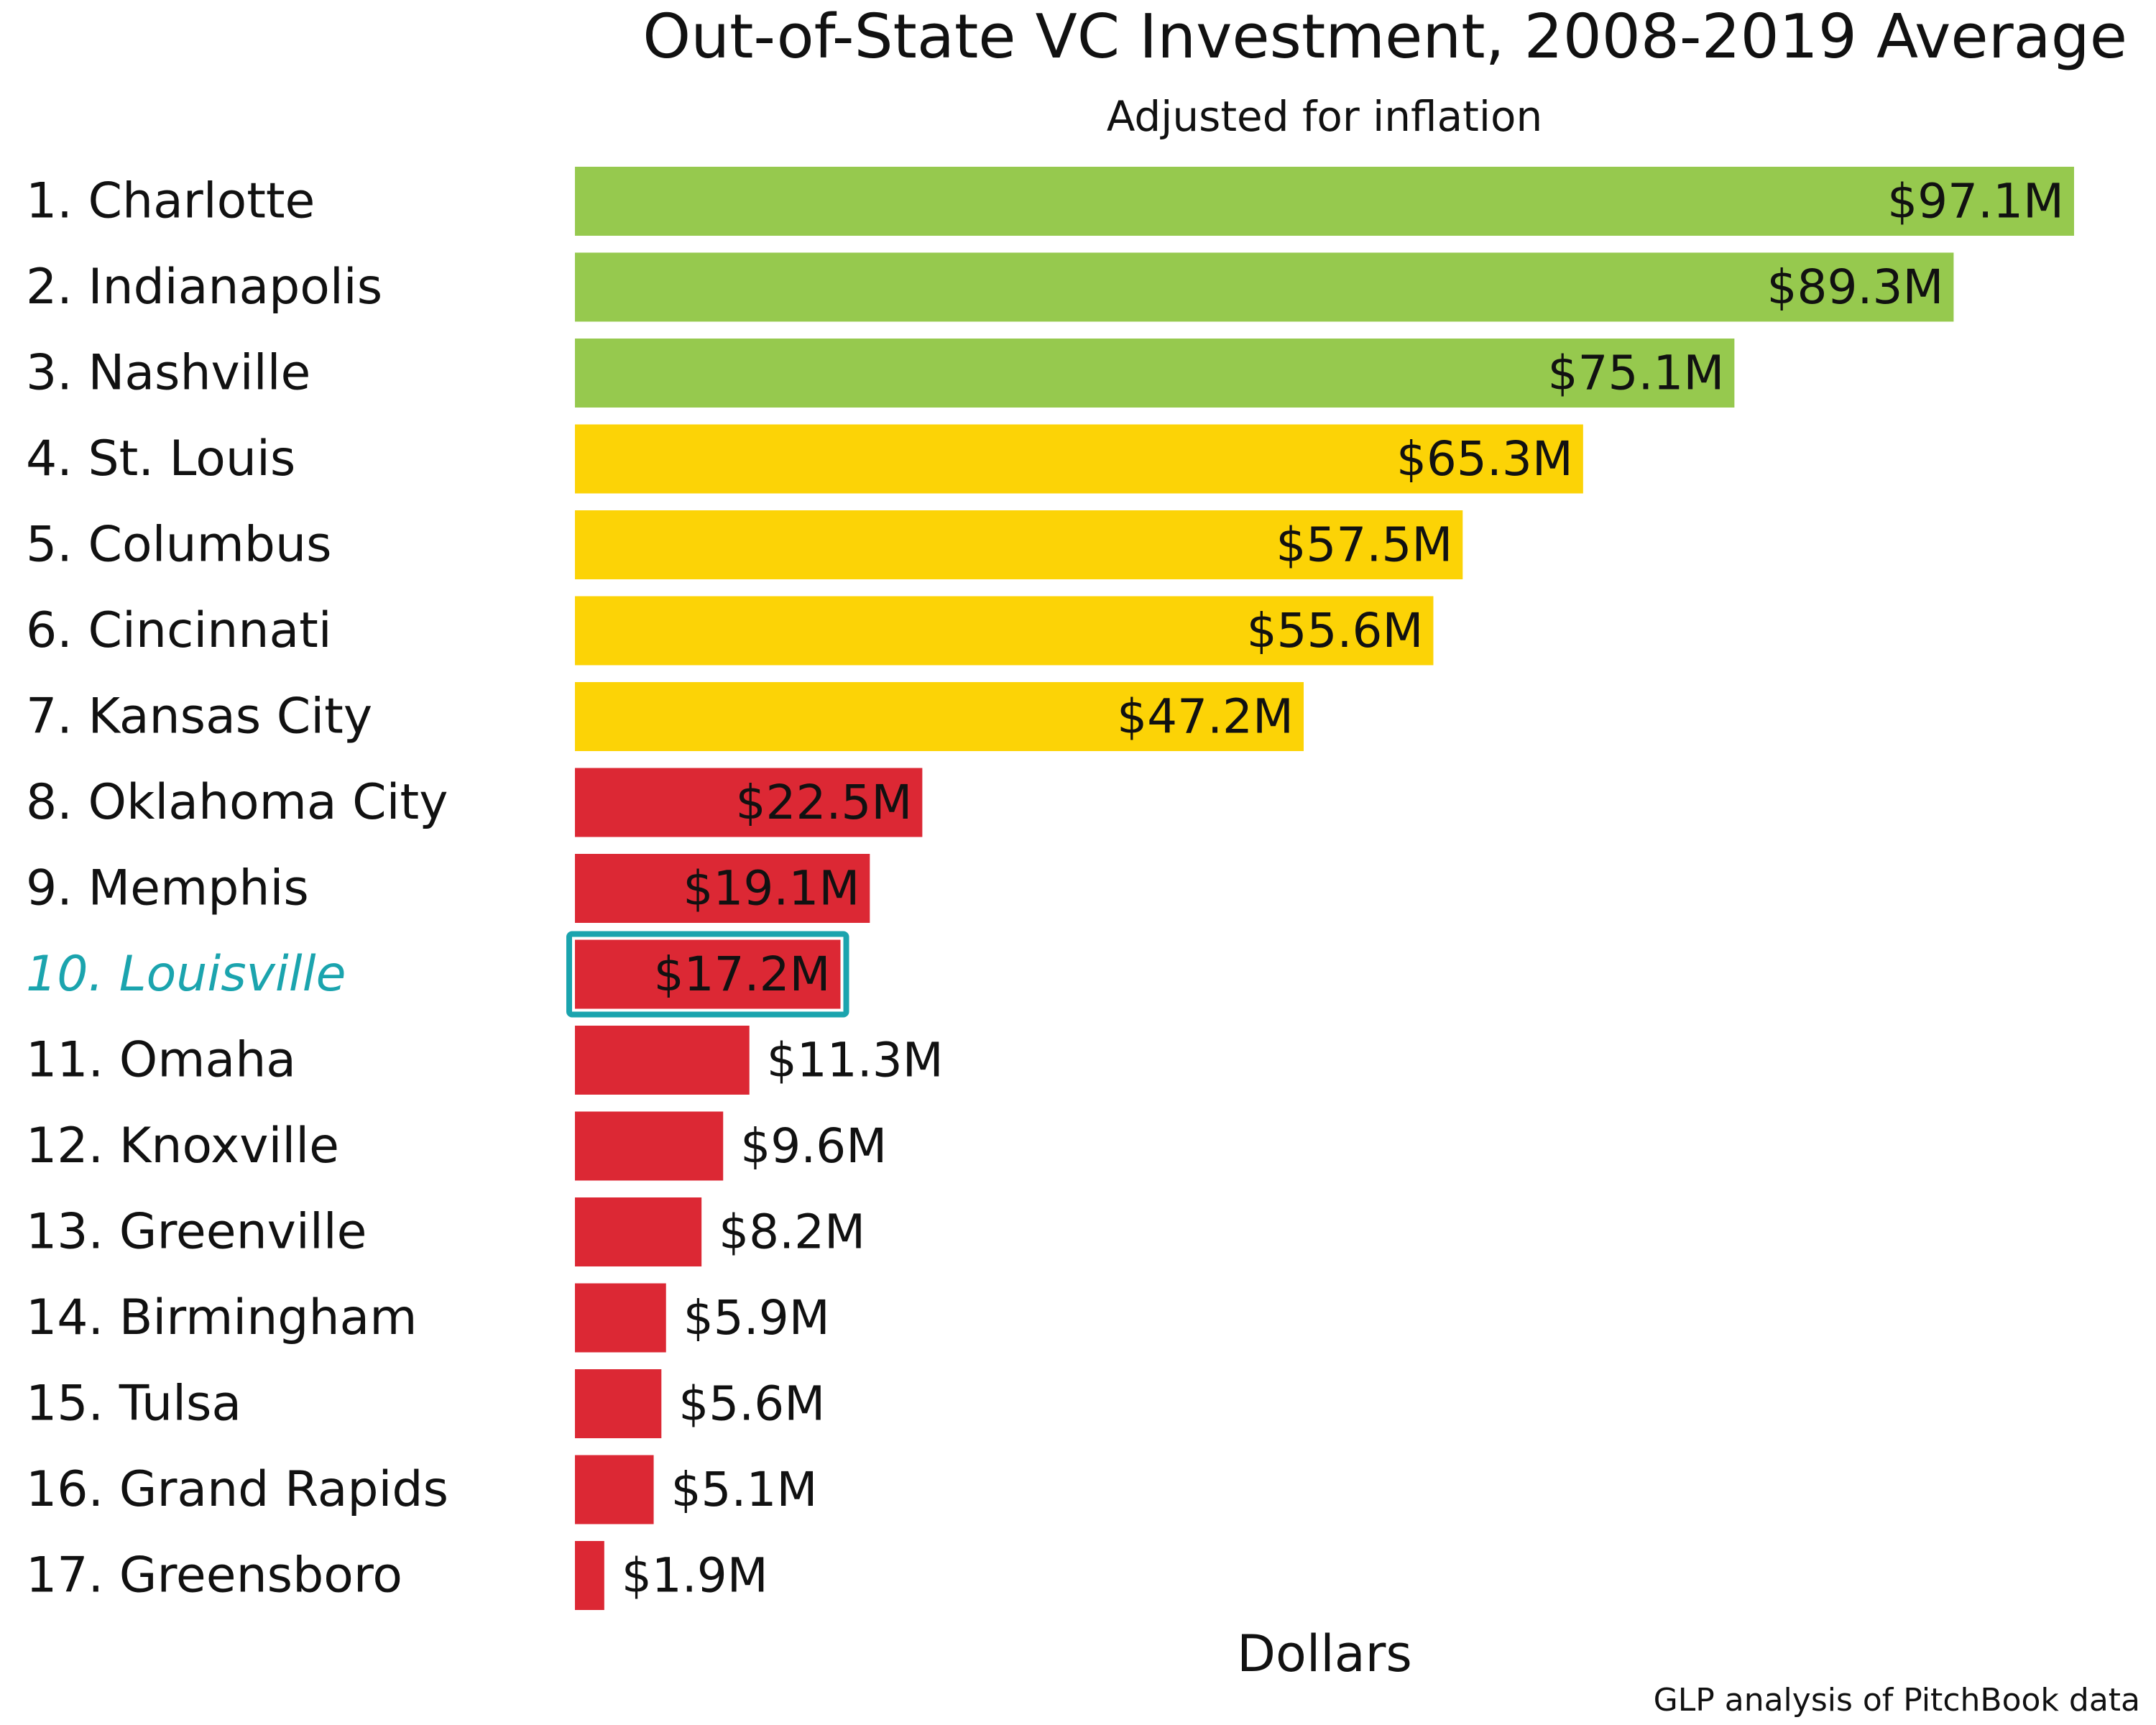 This screenshot has height=1725, width=2156. Describe the element at coordinates (1635, 373) in the screenshot. I see `value-label-nashville: $75.1M` at that location.